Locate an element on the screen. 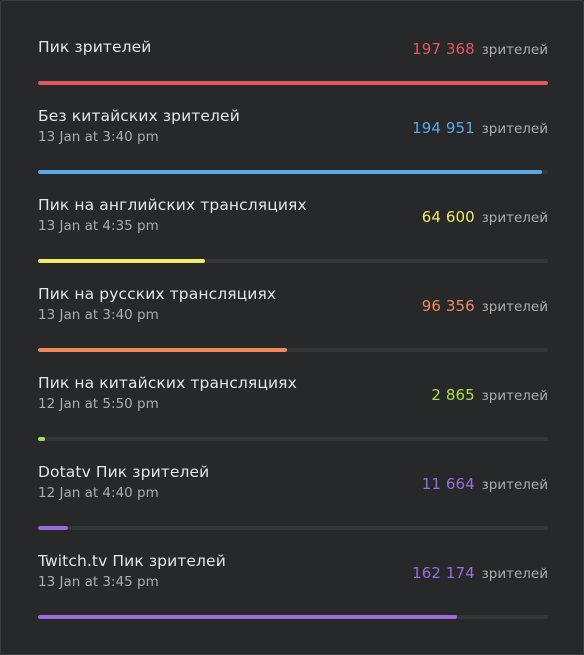 The width and height of the screenshot is (584, 655). stat-value: 197 368 зрителей is located at coordinates (480, 49).